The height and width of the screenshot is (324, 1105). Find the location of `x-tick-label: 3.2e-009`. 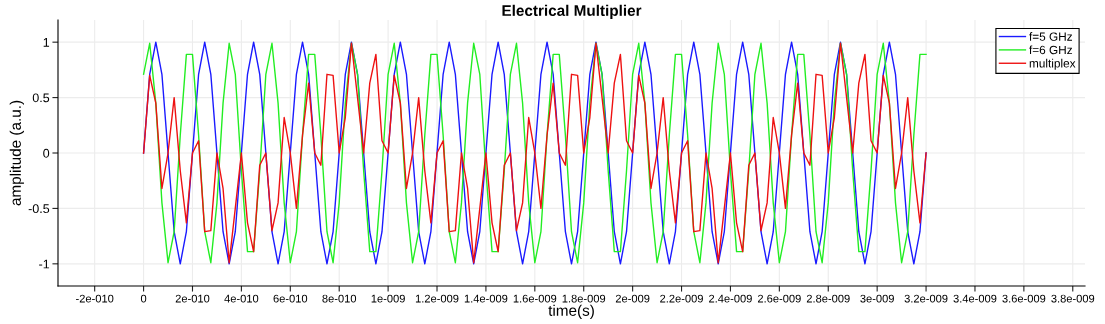

x-tick-label: 3.2e-009 is located at coordinates (926, 298).